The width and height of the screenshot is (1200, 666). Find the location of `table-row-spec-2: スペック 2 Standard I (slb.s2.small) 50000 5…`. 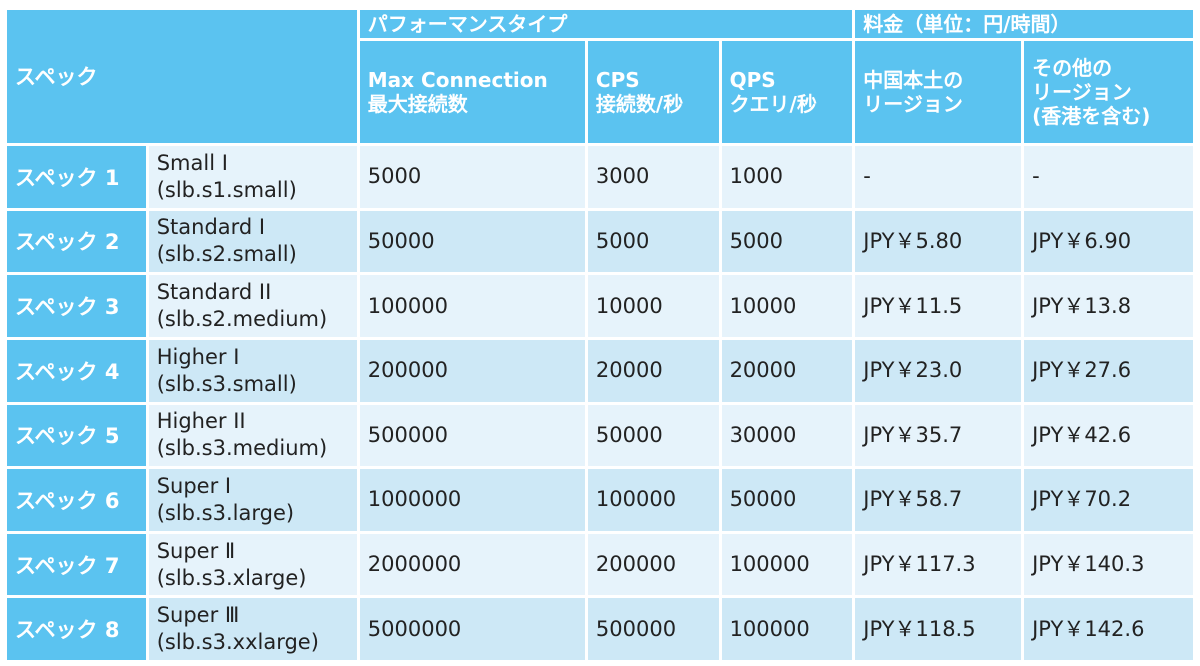

table-row-spec-2: スペック 2 Standard I (slb.s2.small) 50000 5… is located at coordinates (600, 241).